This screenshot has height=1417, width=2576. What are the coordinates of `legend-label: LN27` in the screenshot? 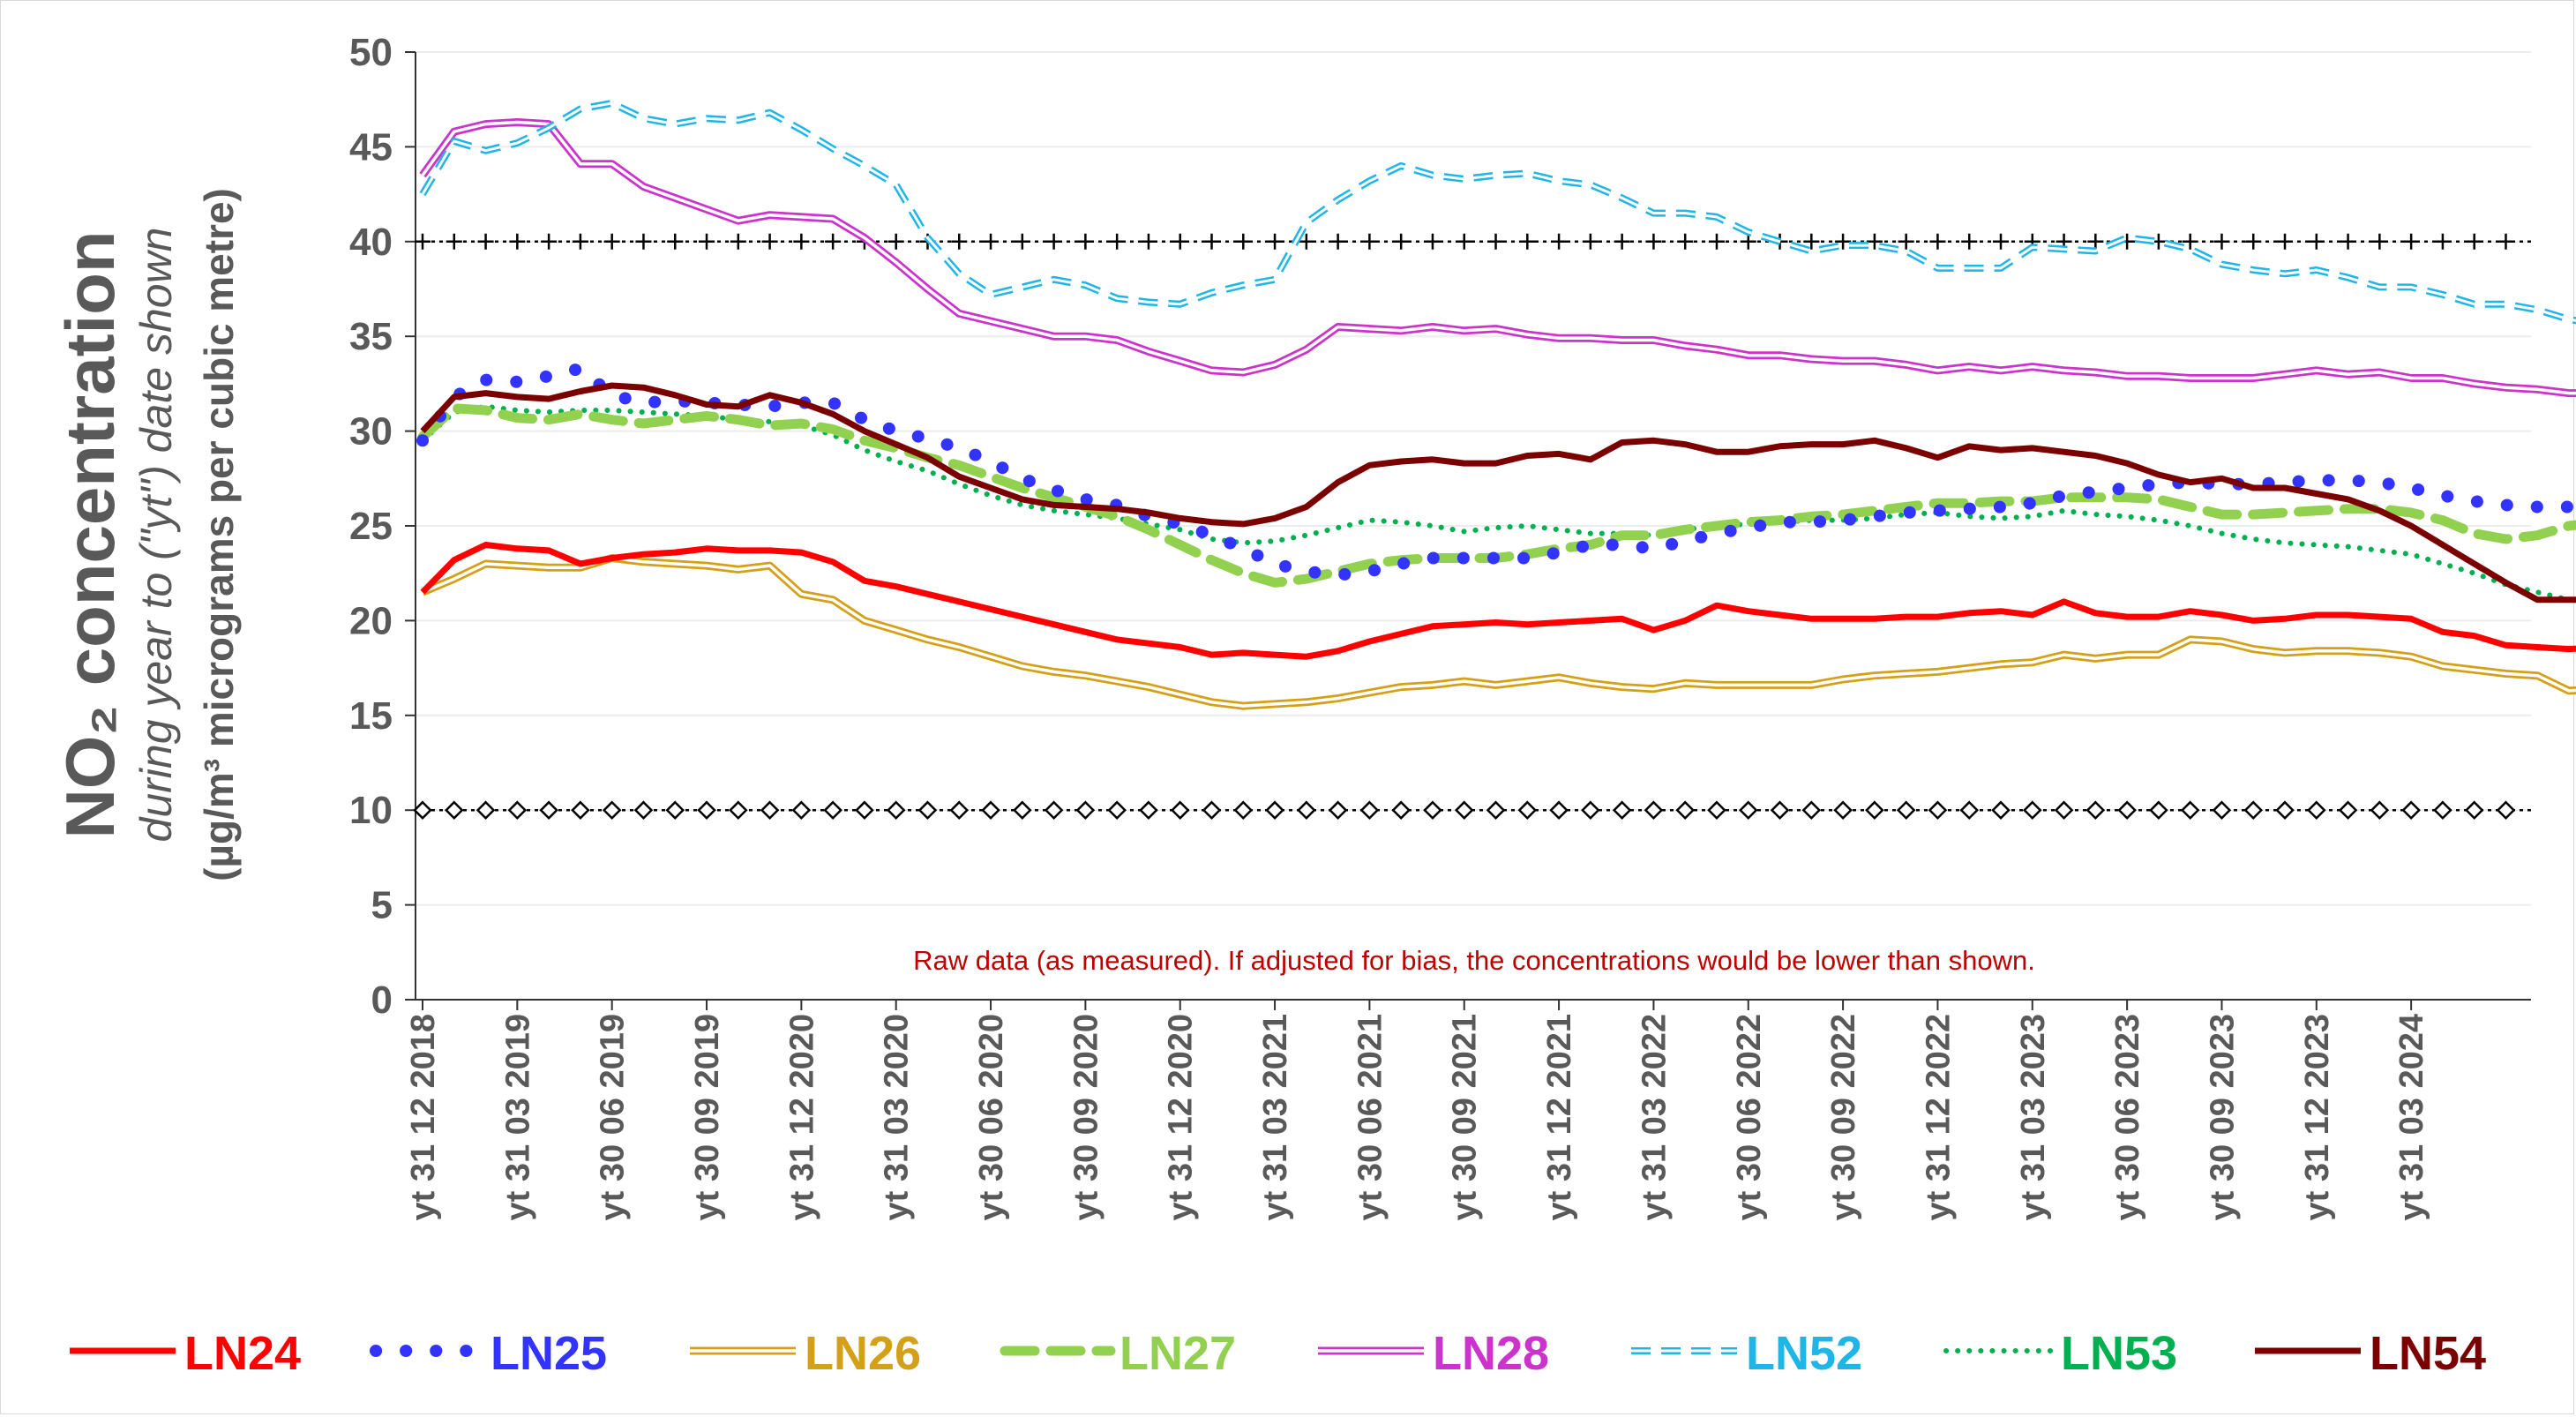 It's located at (1178, 1353).